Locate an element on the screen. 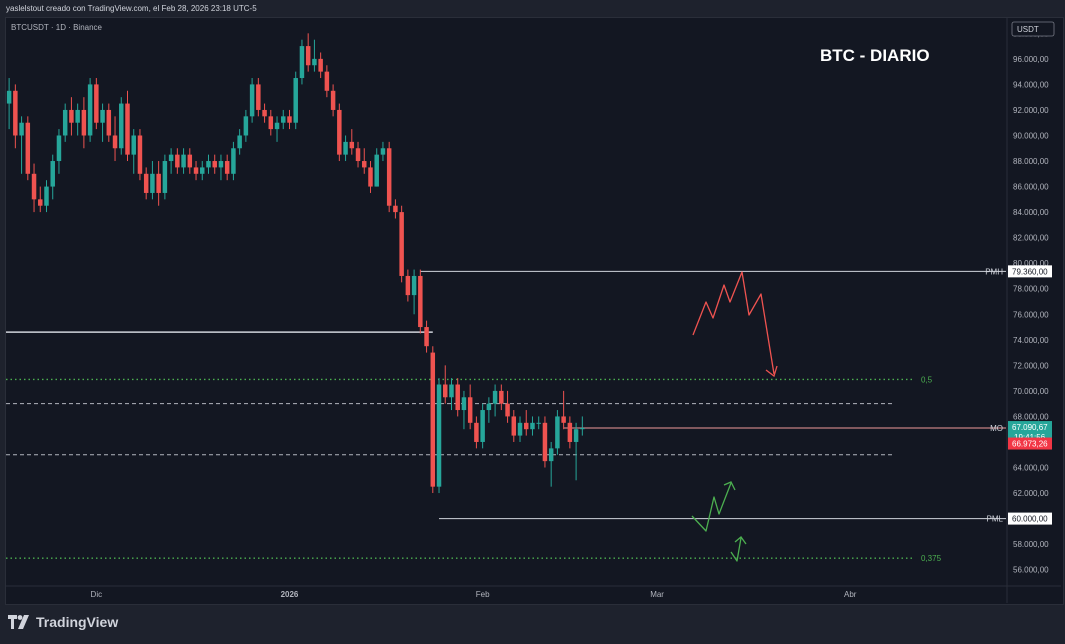  bearish-arrow-head is located at coordinates (771, 371).